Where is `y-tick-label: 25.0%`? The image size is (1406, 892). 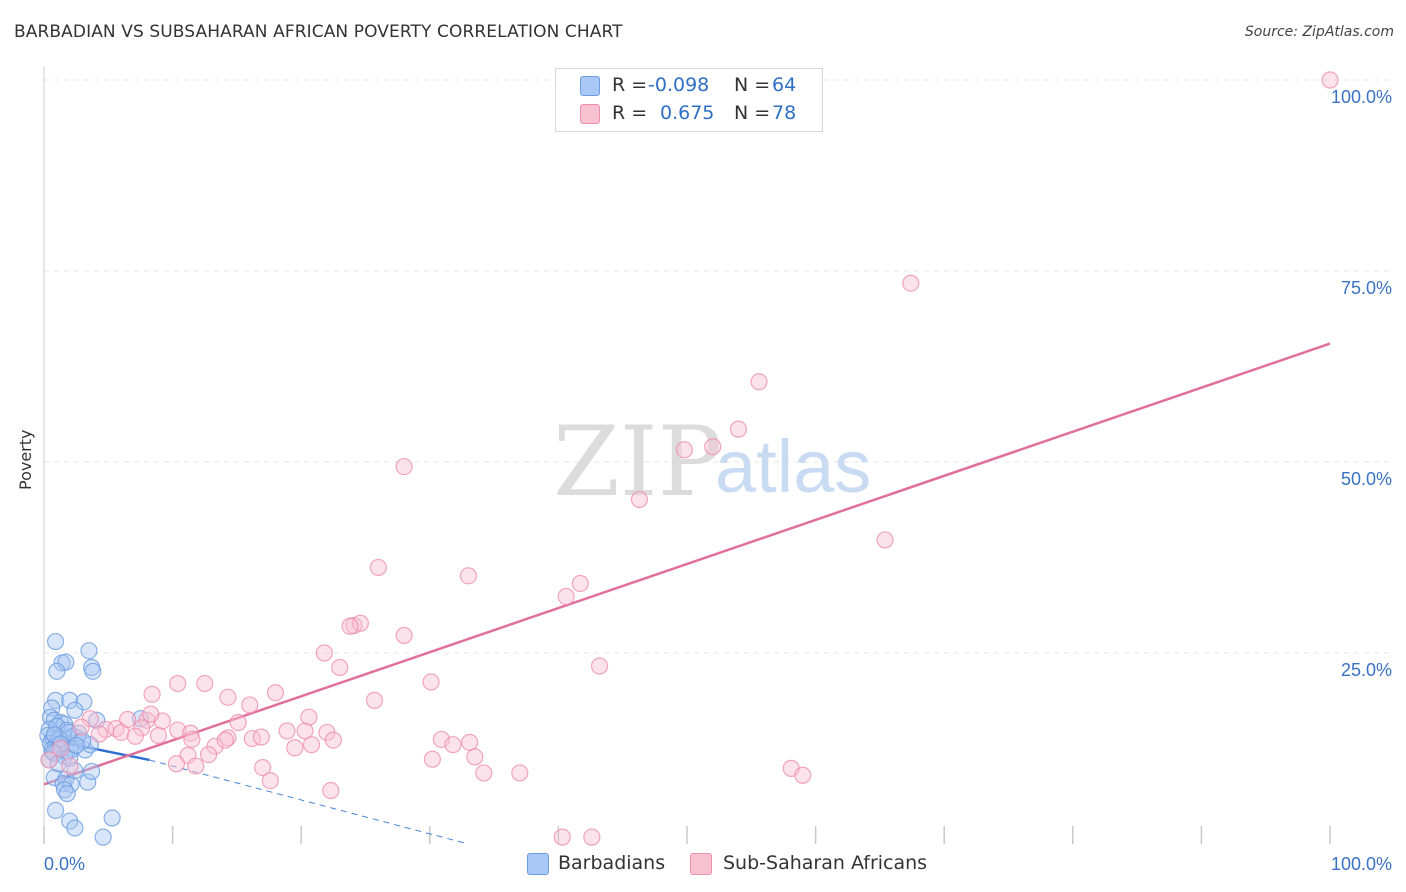 y-tick-label: 25.0% is located at coordinates (1366, 670).